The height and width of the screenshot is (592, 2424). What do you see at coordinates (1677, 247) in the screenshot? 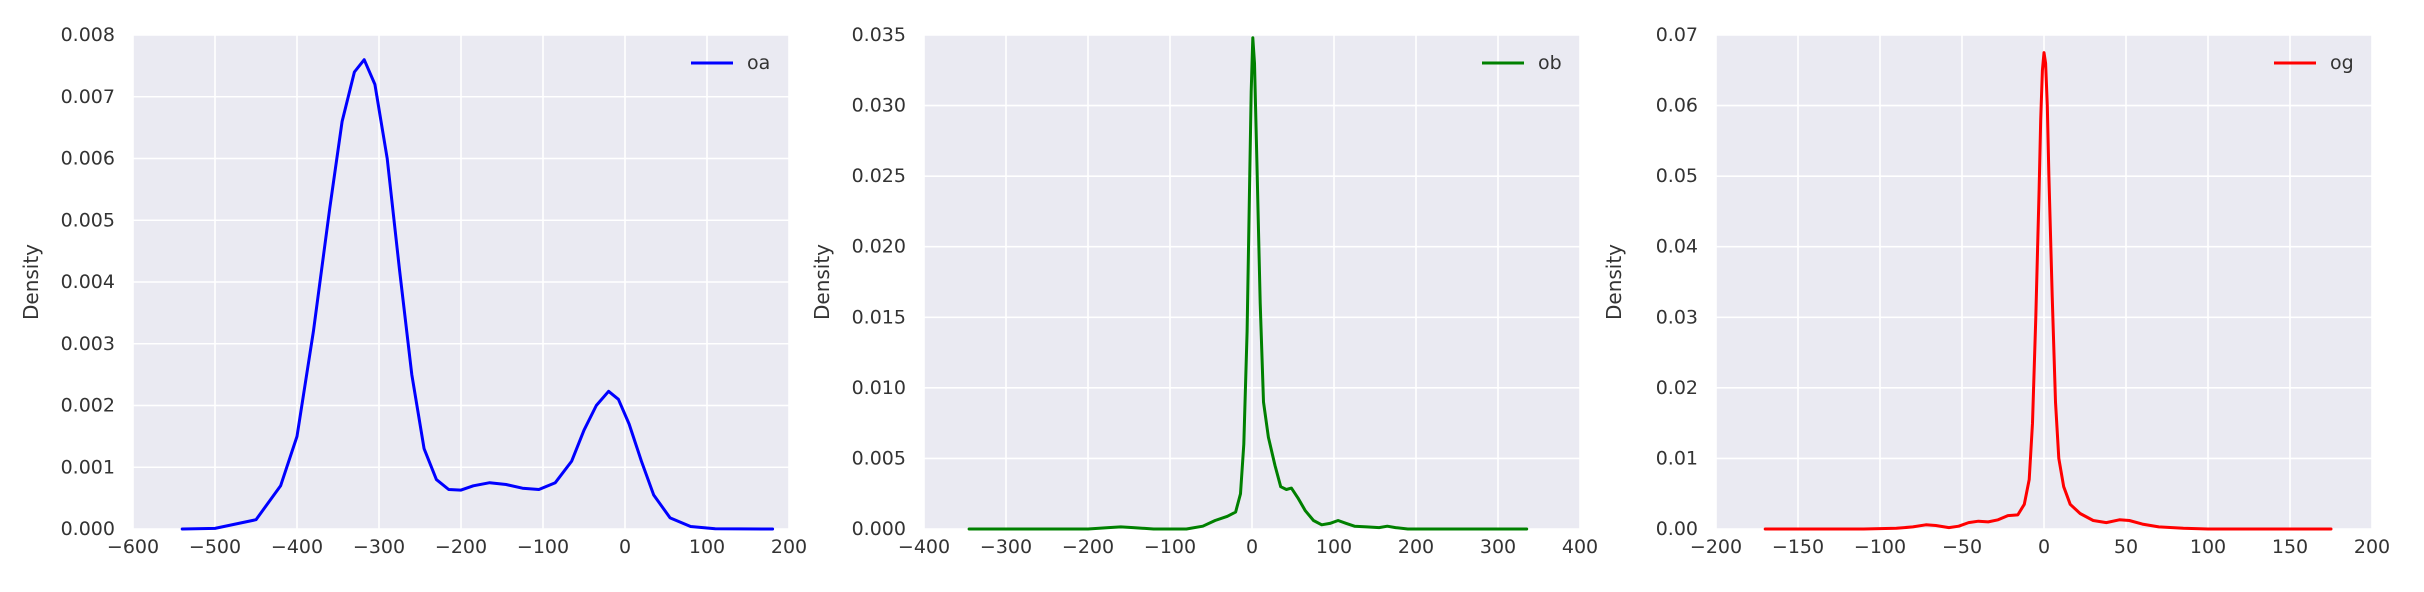
I see `y-tick-label: 0.04` at bounding box center [1677, 247].